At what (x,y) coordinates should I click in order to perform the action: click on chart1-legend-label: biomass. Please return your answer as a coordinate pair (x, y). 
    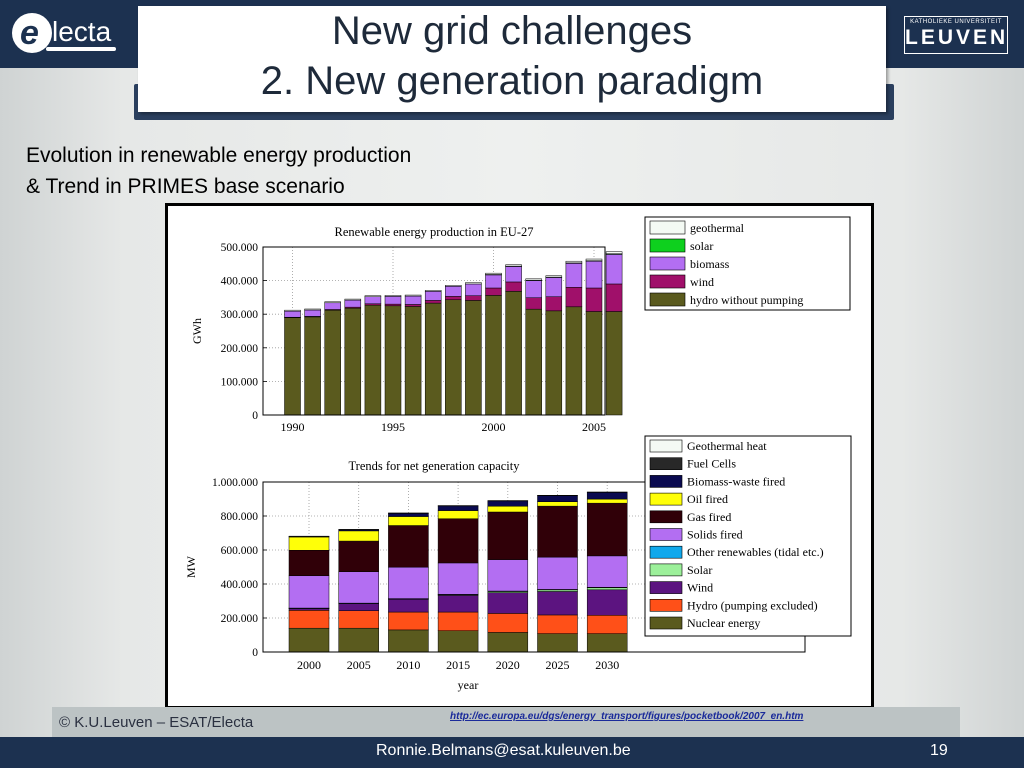
    Looking at the image, I should click on (710, 264).